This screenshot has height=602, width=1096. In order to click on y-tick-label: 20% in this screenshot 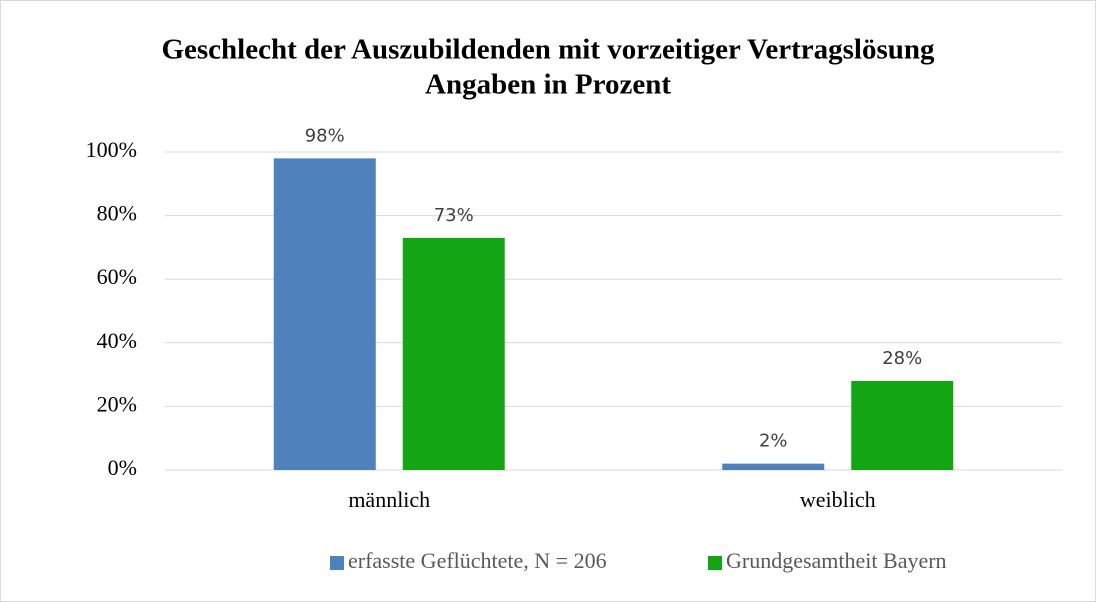, I will do `click(117, 403)`.